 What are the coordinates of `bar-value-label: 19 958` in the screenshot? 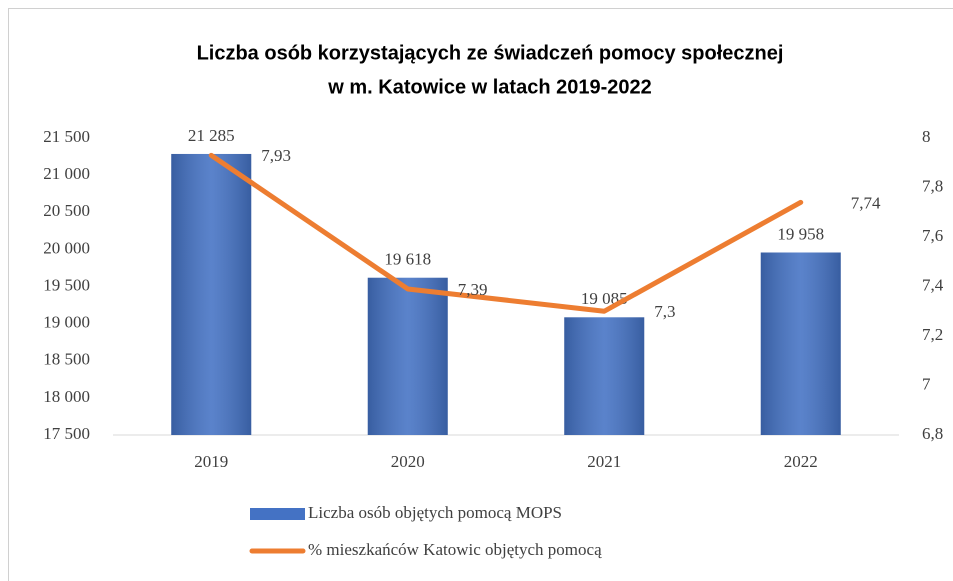 It's located at (800, 233).